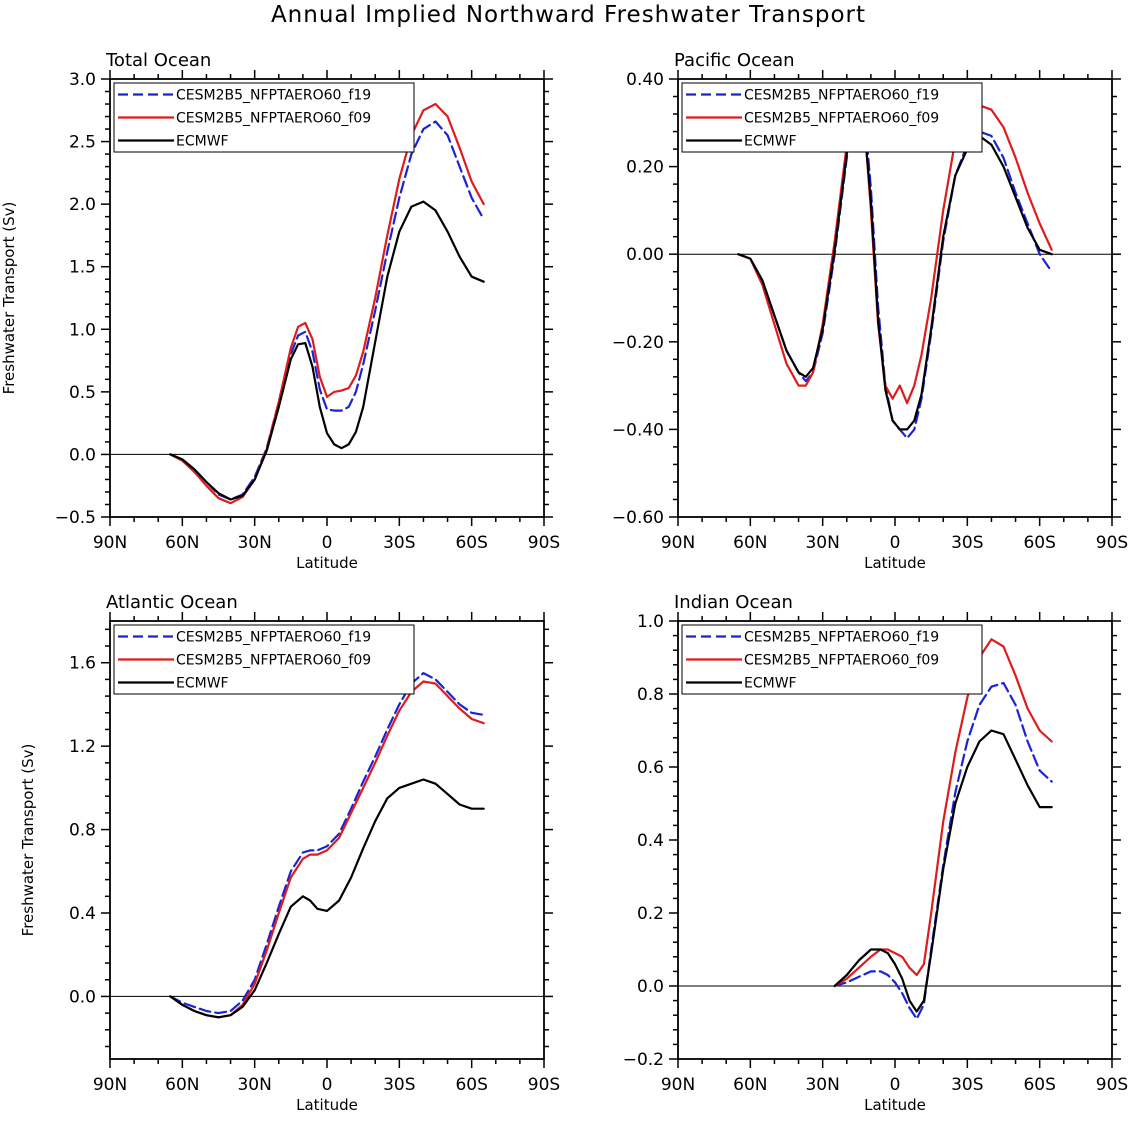  Describe the element at coordinates (82, 393) in the screenshot. I see `y-tick-label: 0.5` at that location.